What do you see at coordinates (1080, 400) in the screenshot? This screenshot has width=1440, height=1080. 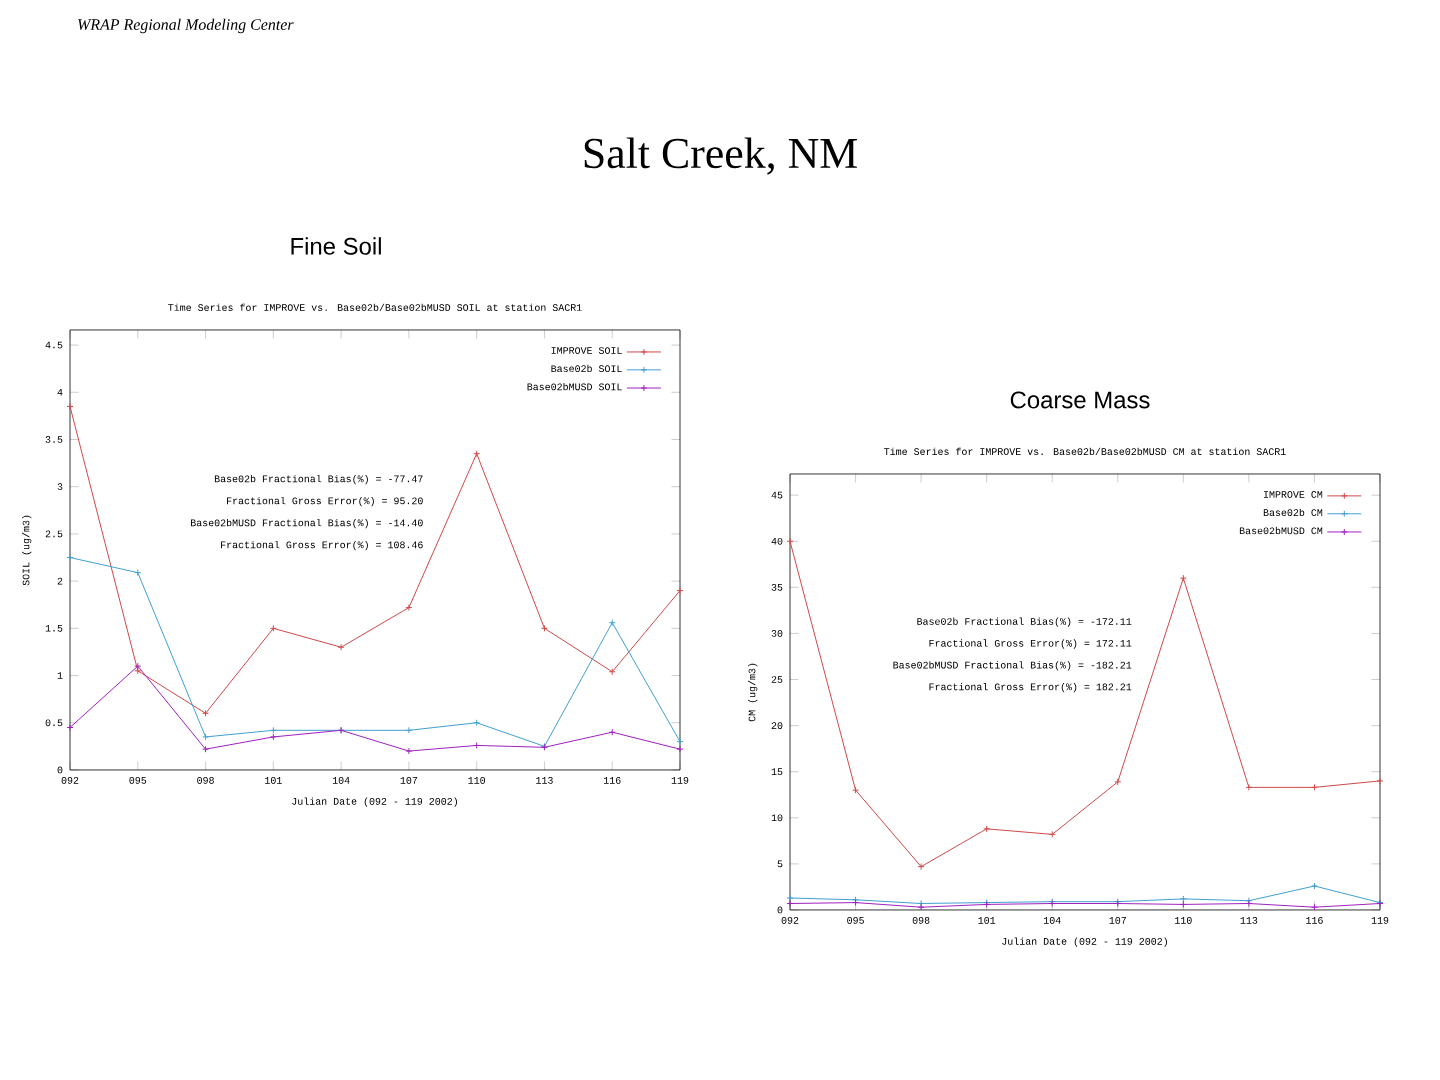 I see `chart-title: Coarse Mass` at bounding box center [1080, 400].